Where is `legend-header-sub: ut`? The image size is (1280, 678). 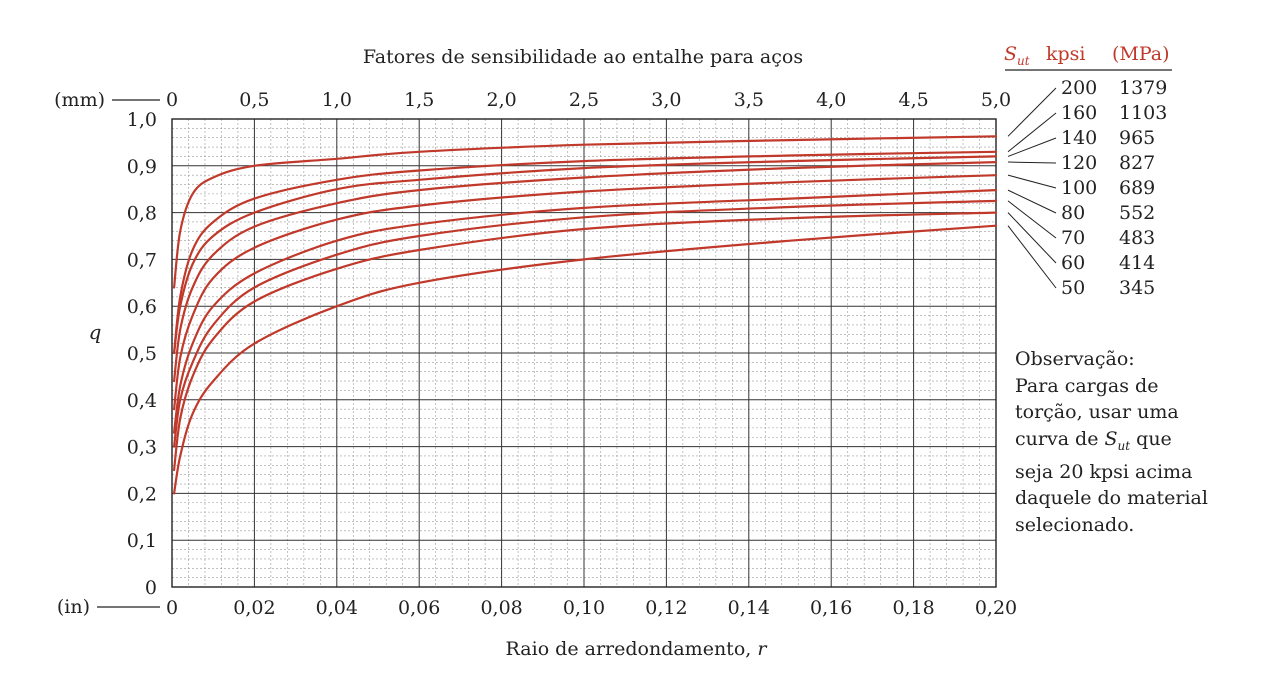
legend-header-sub: ut is located at coordinates (1023, 61).